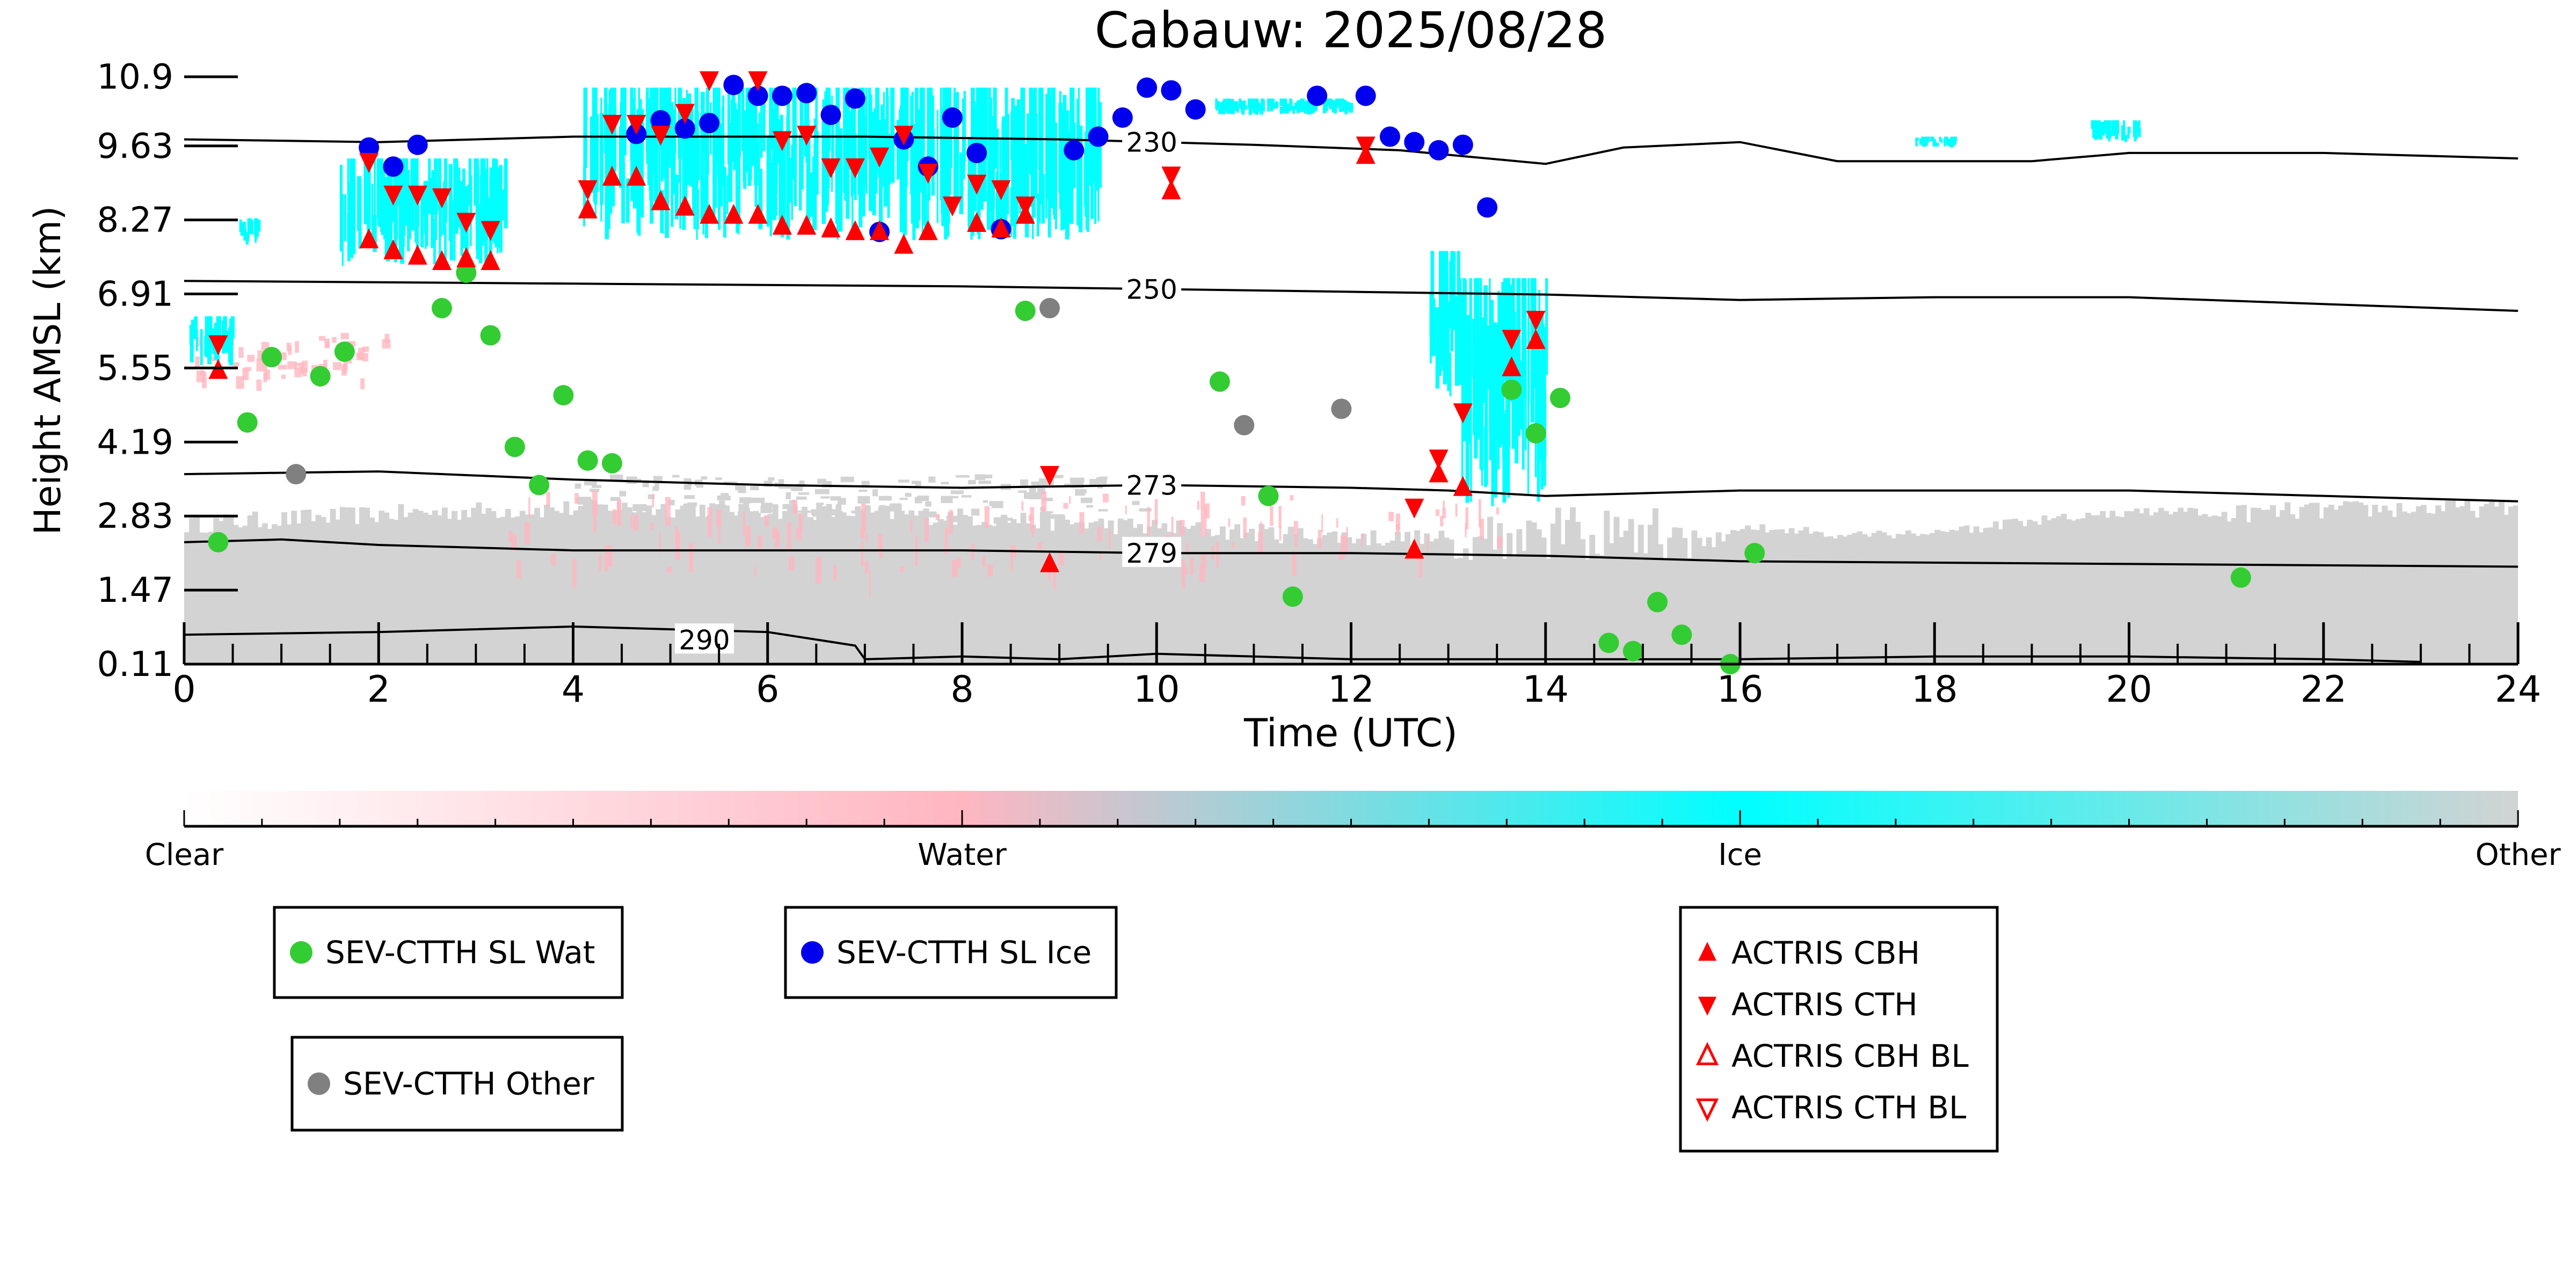 The image size is (2576, 1288). I want to click on x-tick-label: 4, so click(573, 689).